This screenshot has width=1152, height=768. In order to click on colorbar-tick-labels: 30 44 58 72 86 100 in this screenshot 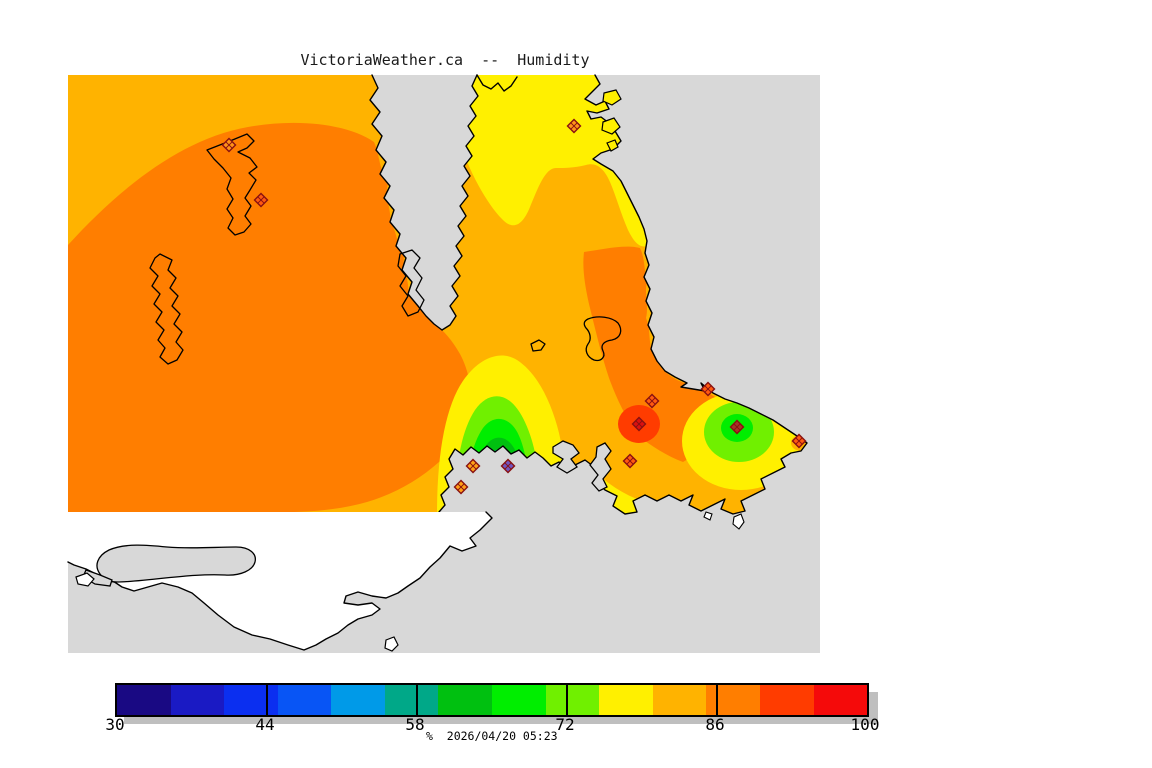, I will do `click(576, 724)`.